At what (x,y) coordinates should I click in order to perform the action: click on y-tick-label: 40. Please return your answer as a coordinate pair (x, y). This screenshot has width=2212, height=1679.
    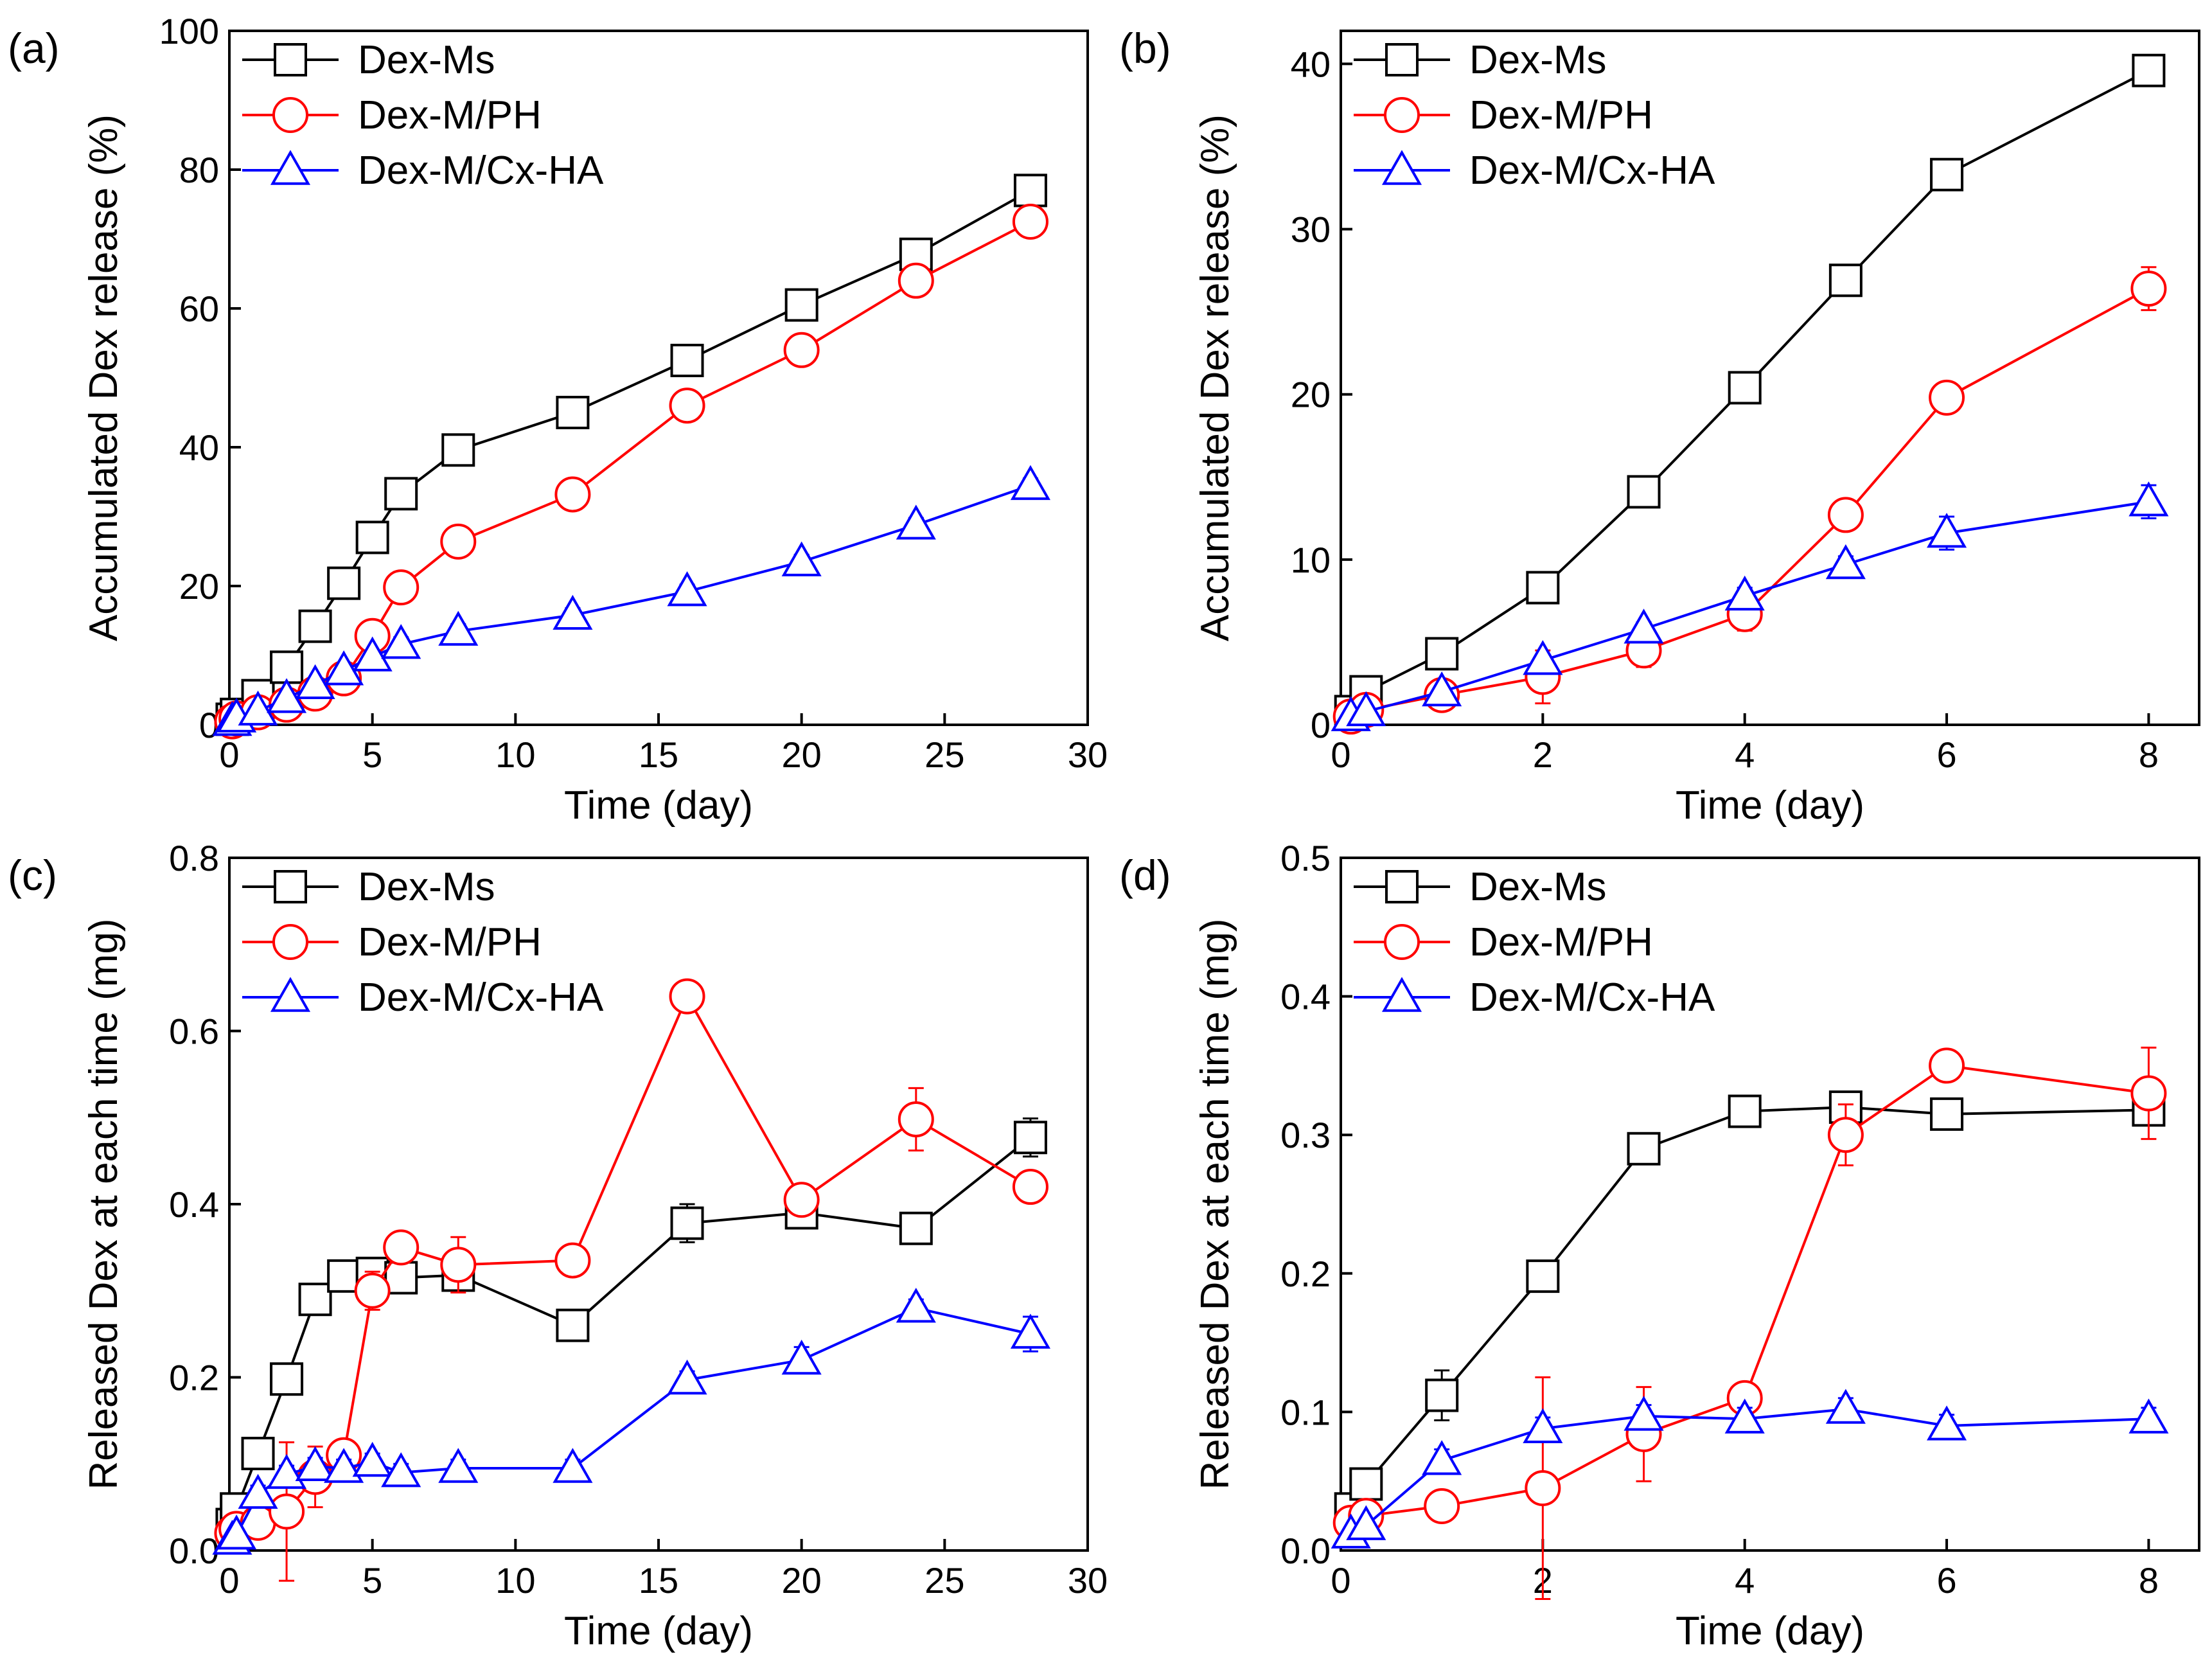
    Looking at the image, I should click on (1311, 64).